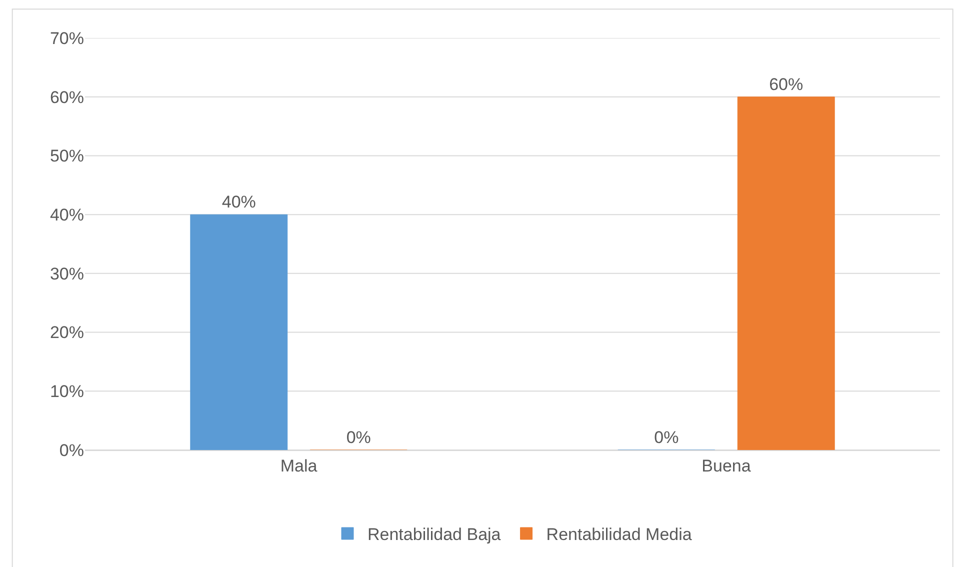 The width and height of the screenshot is (958, 567). Describe the element at coordinates (239, 202) in the screenshot. I see `data-label: 40%` at that location.